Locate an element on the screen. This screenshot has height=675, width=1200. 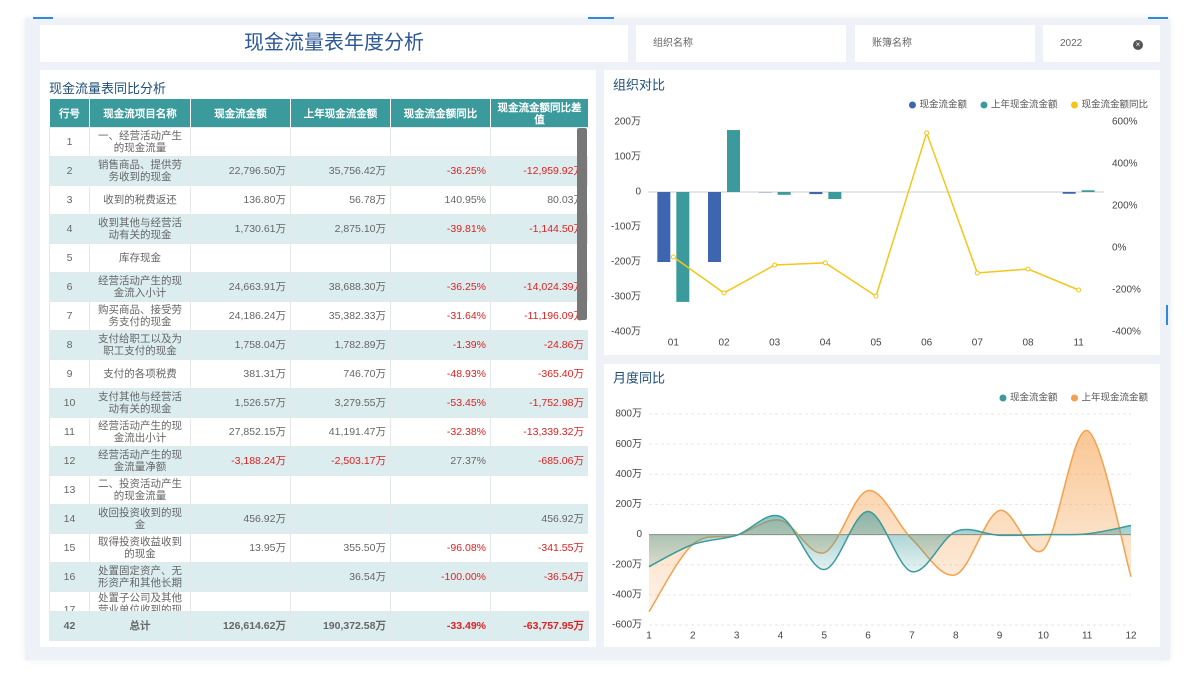
x-tick-label: 04 is located at coordinates (826, 343).